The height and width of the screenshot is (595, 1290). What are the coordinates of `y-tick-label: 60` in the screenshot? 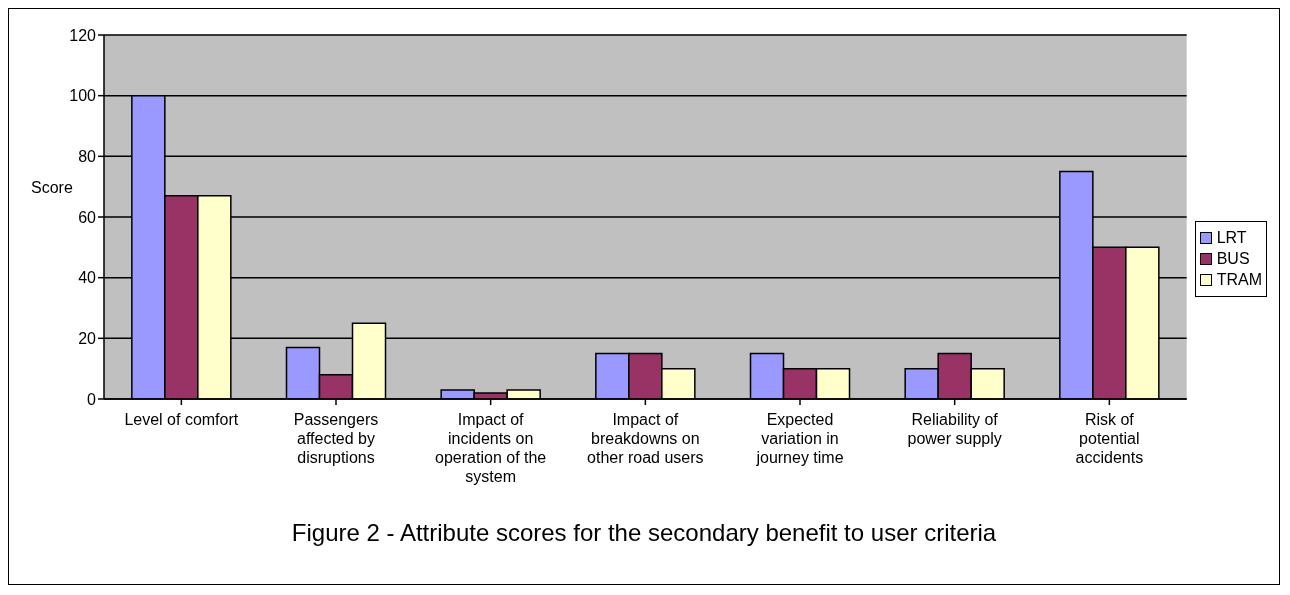 It's located at (87, 217).